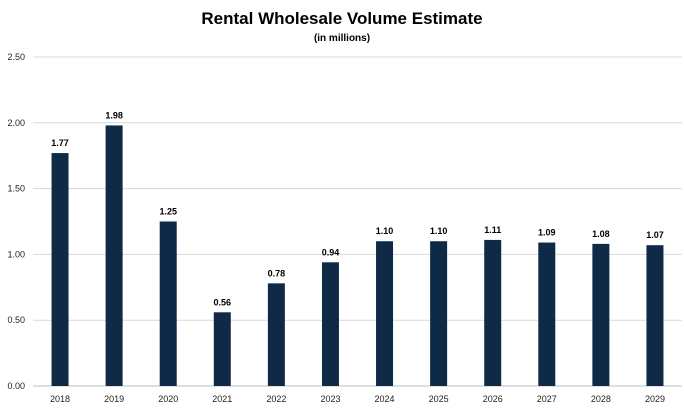 The height and width of the screenshot is (410, 684). I want to click on y-tick-label: 2.00, so click(16, 123).